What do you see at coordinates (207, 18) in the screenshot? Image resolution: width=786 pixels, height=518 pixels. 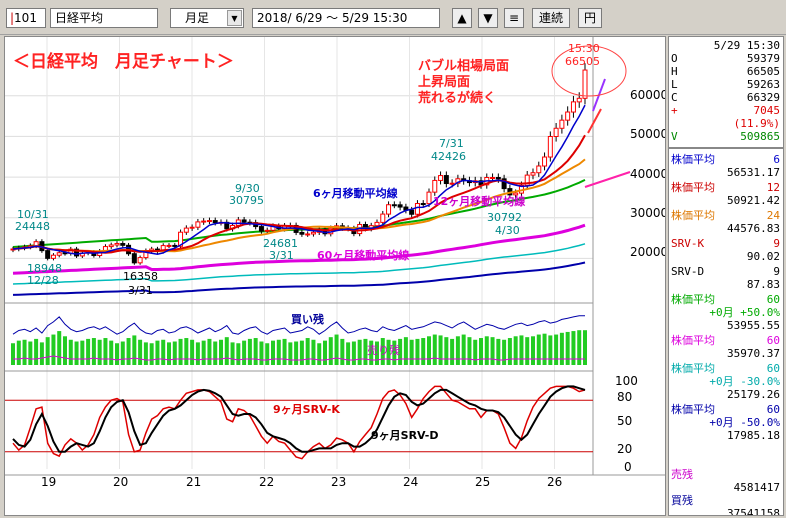 I see `period-select: 月足 ▼` at bounding box center [207, 18].